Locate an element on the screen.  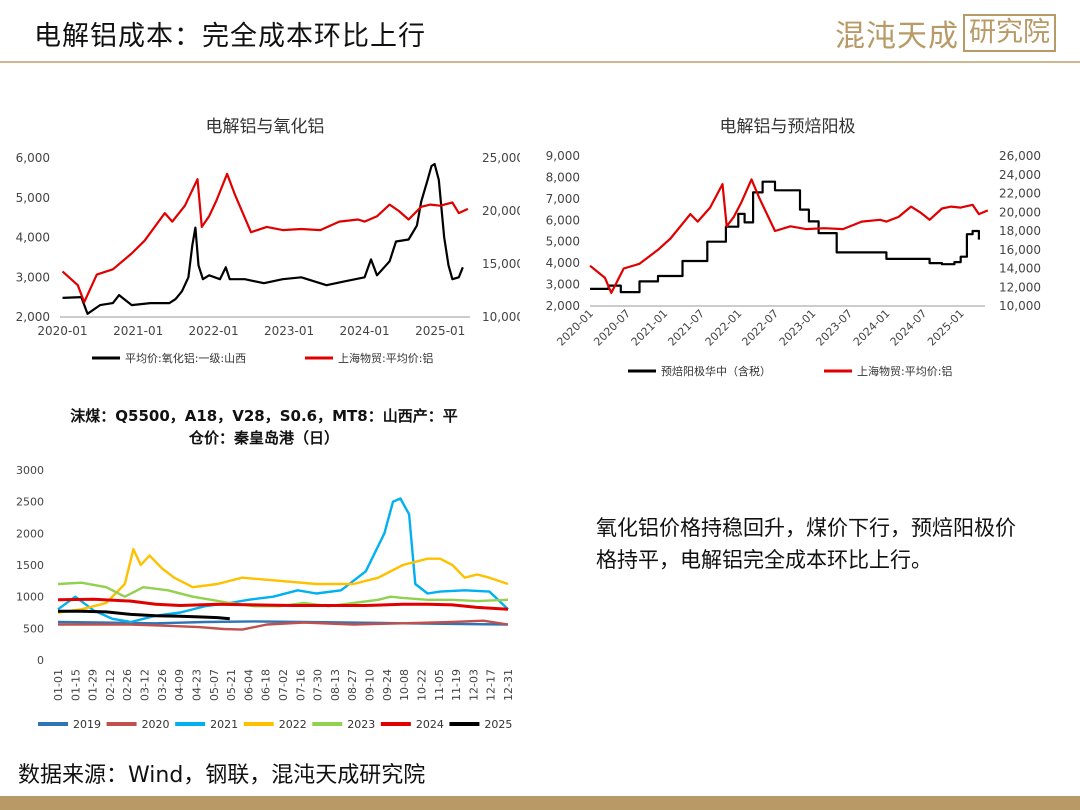
chart-title-line: 沫煤：Q5500，A18，V28，S0.6，MT8：山西产：平 is located at coordinates (263, 416).